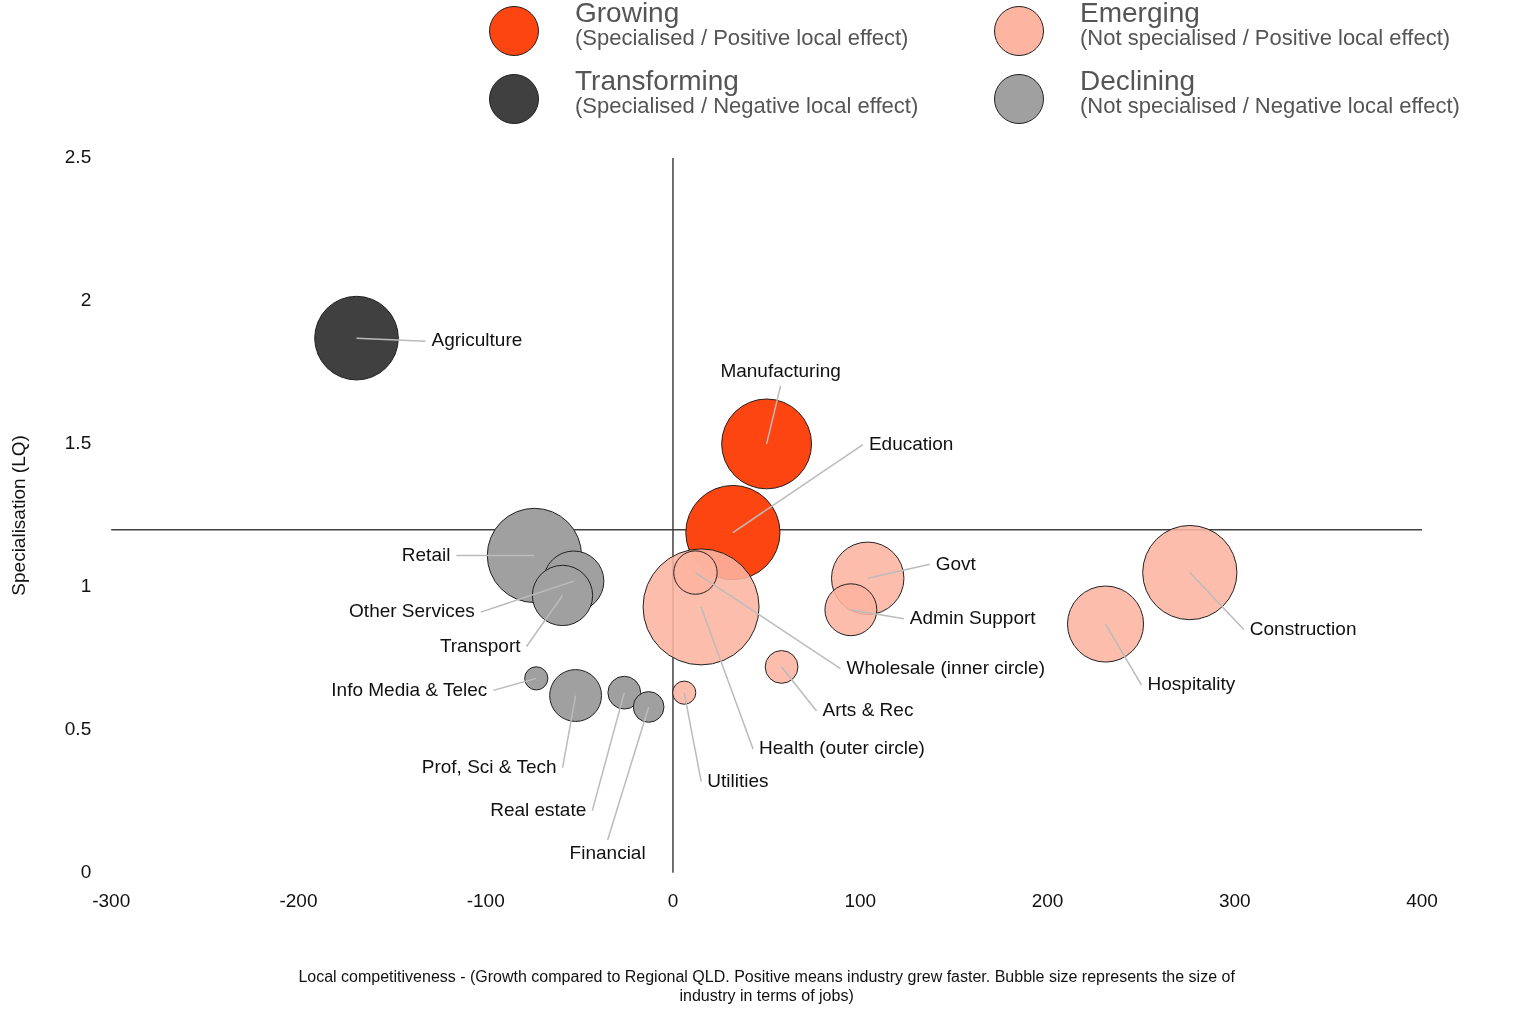 The width and height of the screenshot is (1517, 1018). Describe the element at coordinates (742, 25) in the screenshot. I see `legend-label: Growing (Specialised / Positive local effect)` at that location.